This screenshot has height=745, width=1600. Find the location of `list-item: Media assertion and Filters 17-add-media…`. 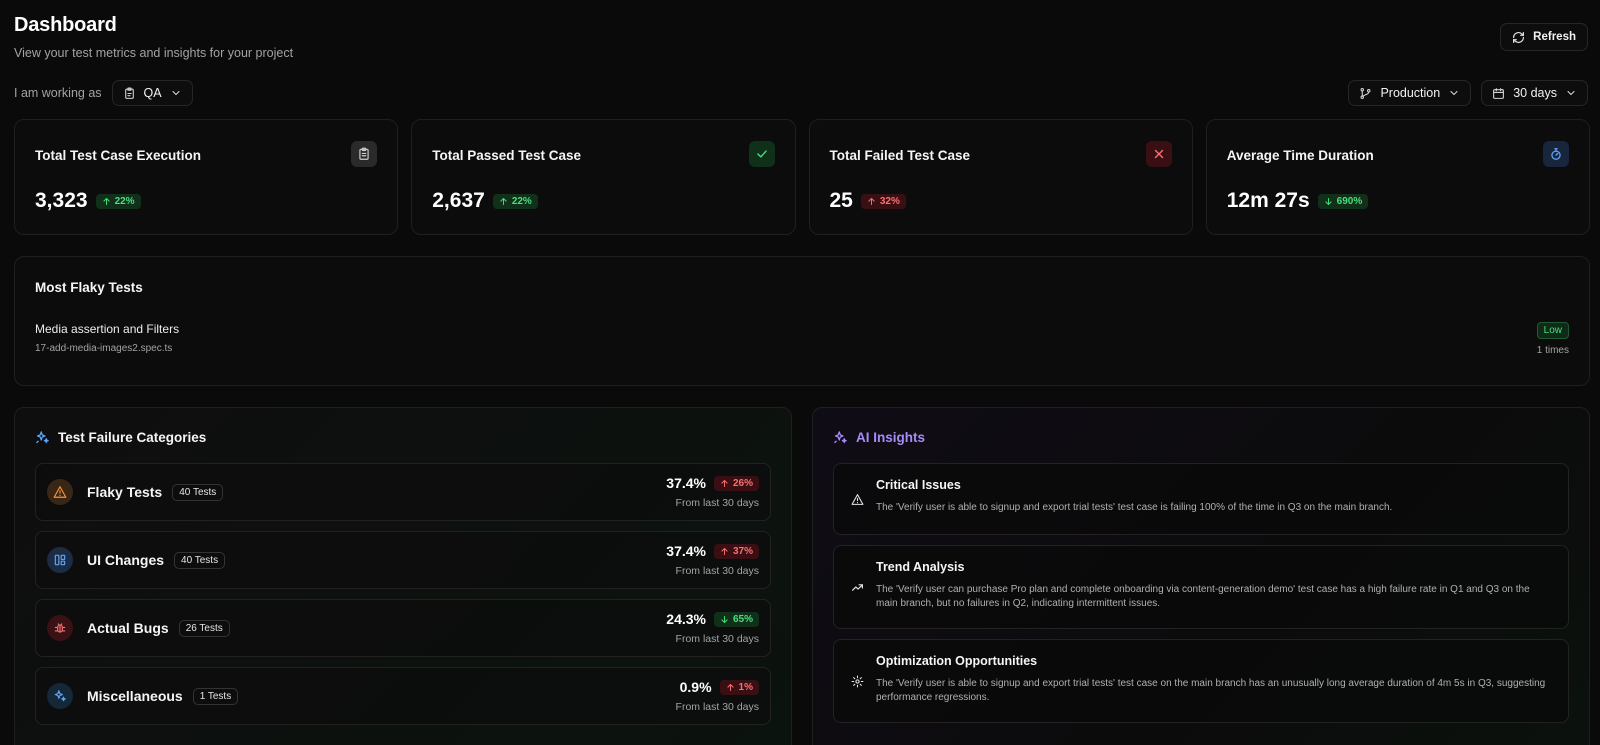

list-item: Media assertion and Filters 17-add-media… is located at coordinates (802, 339).